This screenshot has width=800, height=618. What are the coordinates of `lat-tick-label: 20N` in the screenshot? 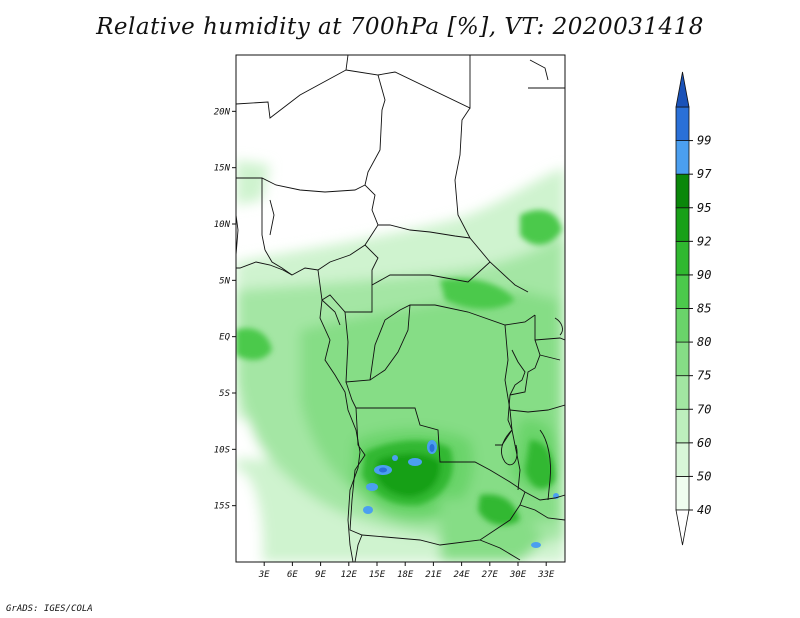 It's located at (222, 112).